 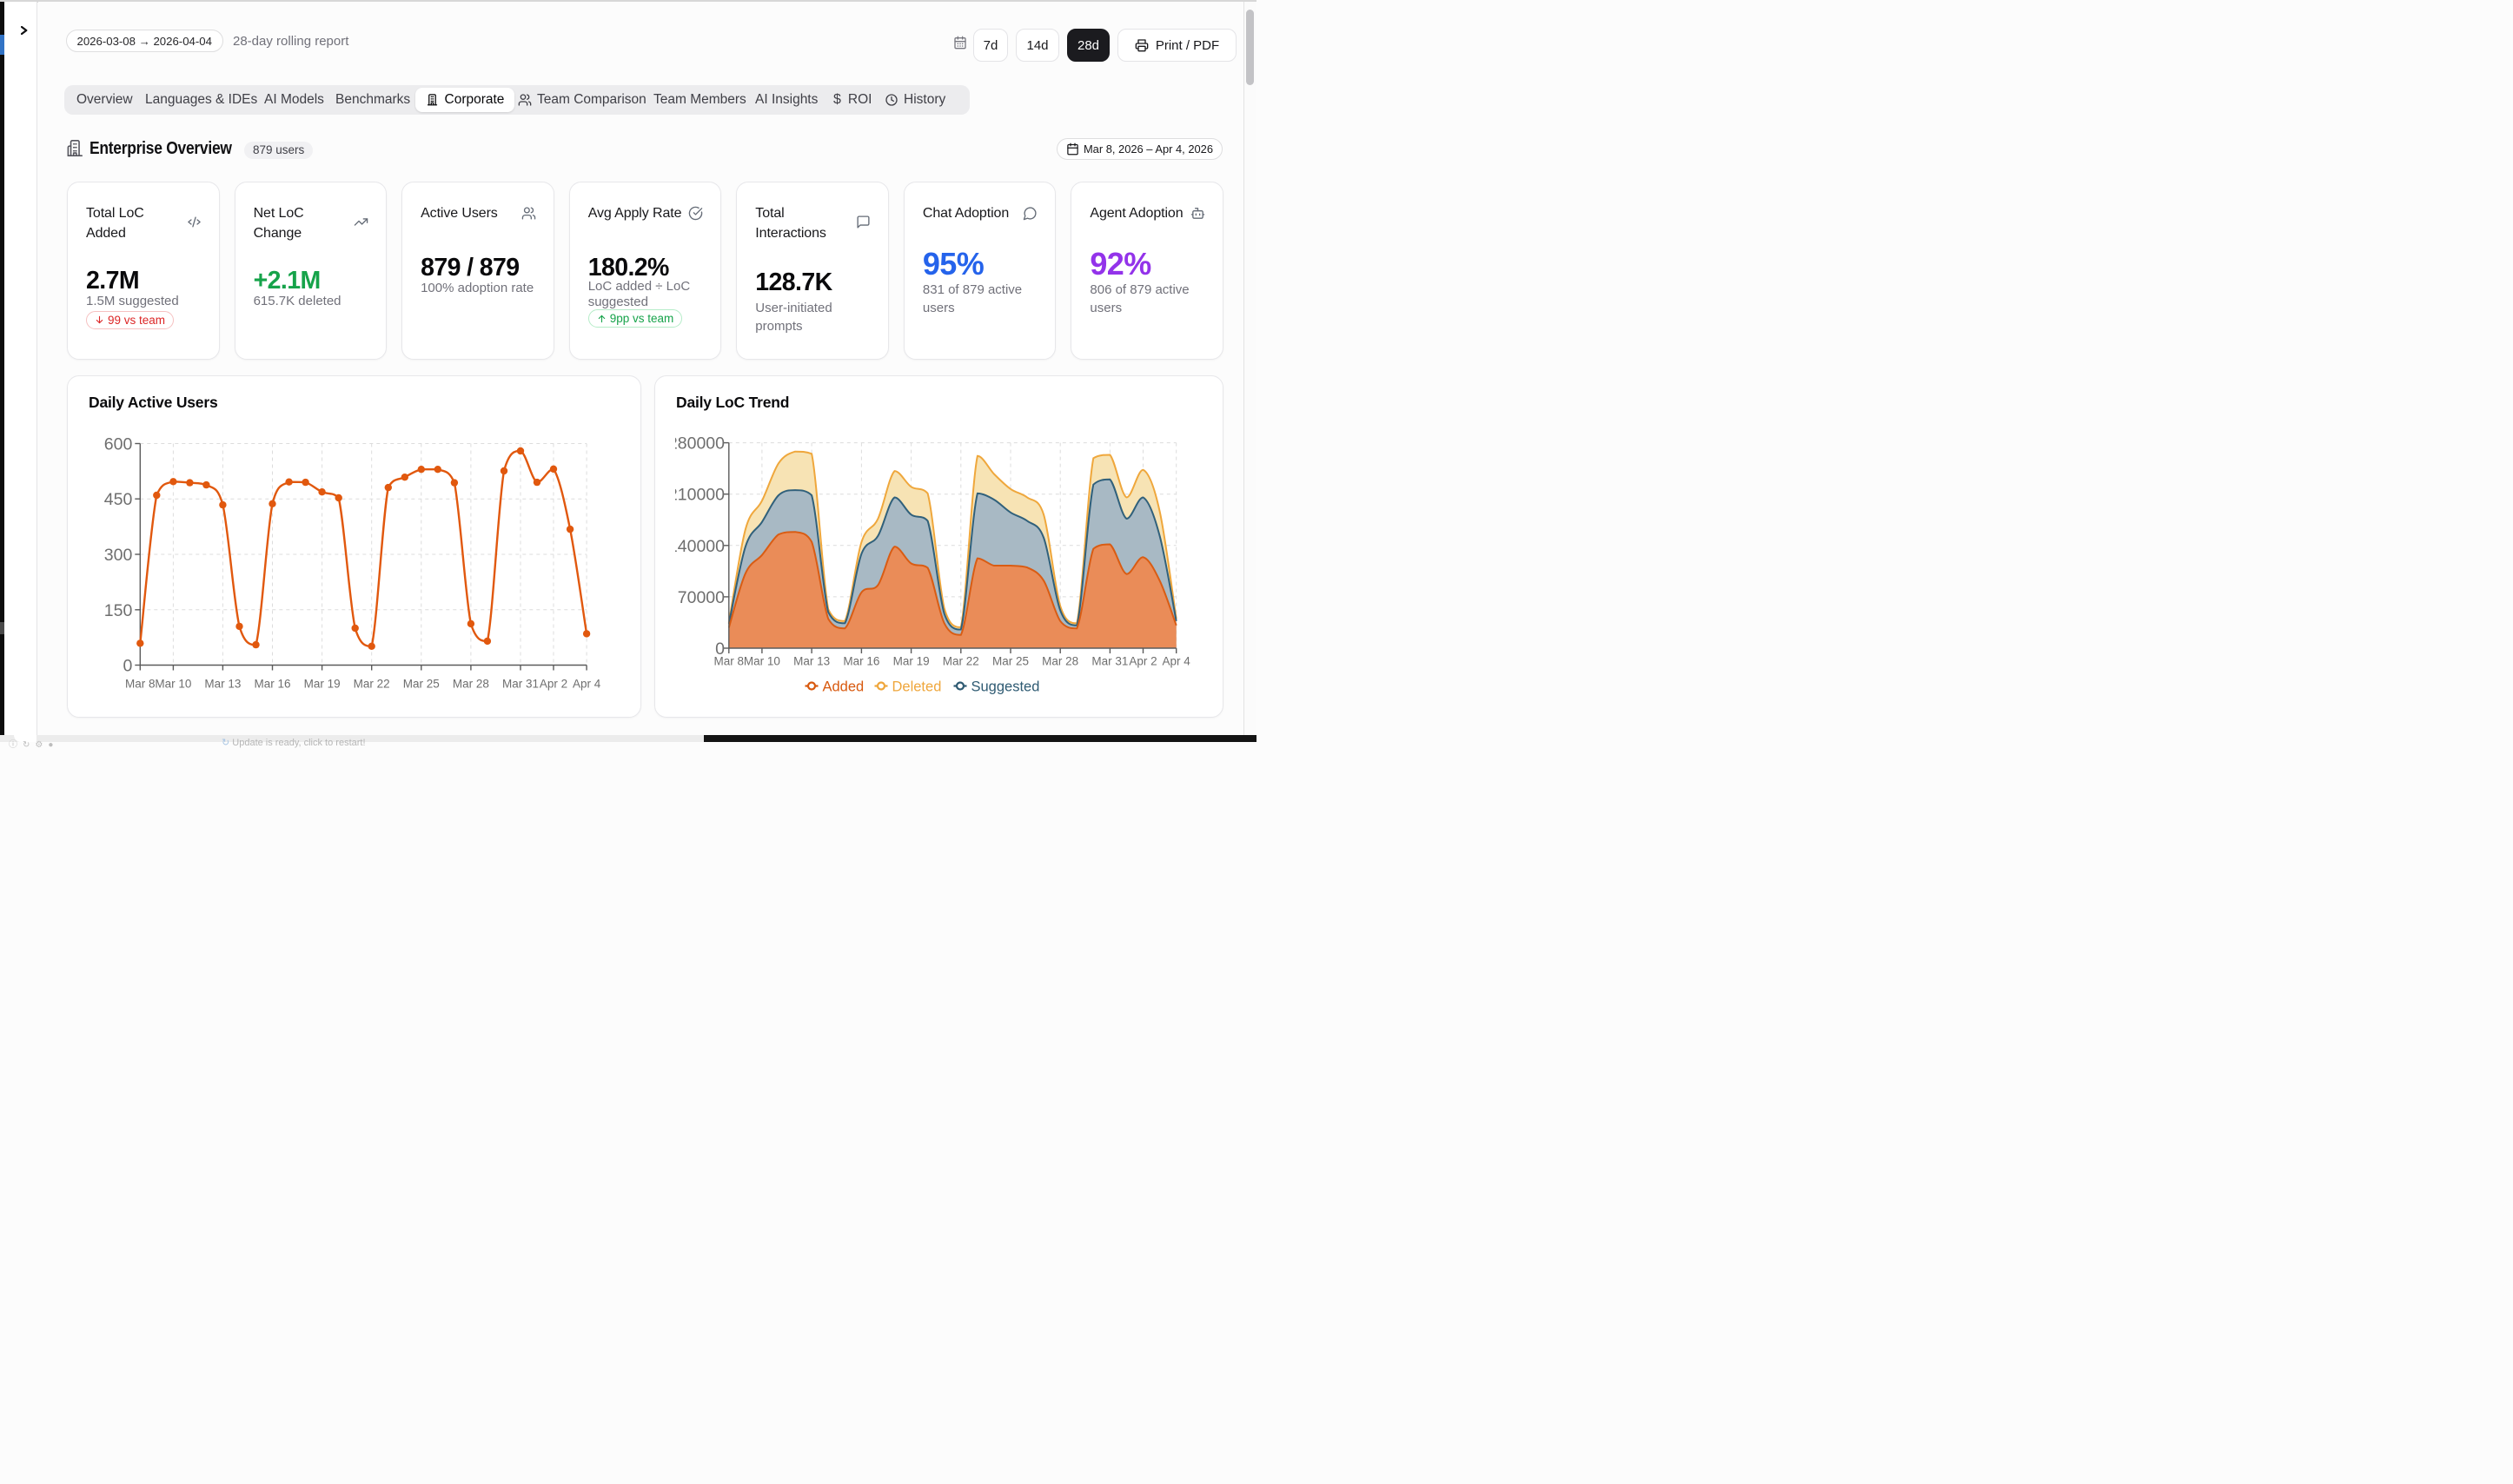 I want to click on svg-text: 150, so click(x=119, y=609).